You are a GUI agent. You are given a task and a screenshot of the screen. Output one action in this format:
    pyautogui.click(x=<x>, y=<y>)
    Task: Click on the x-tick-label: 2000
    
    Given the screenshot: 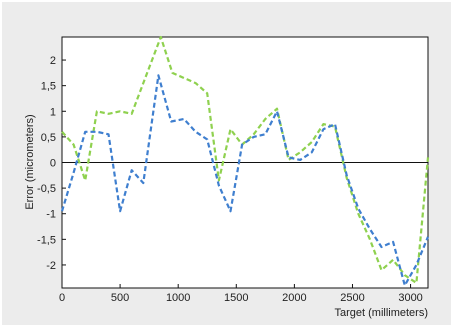 What is the action you would take?
    pyautogui.click(x=294, y=298)
    